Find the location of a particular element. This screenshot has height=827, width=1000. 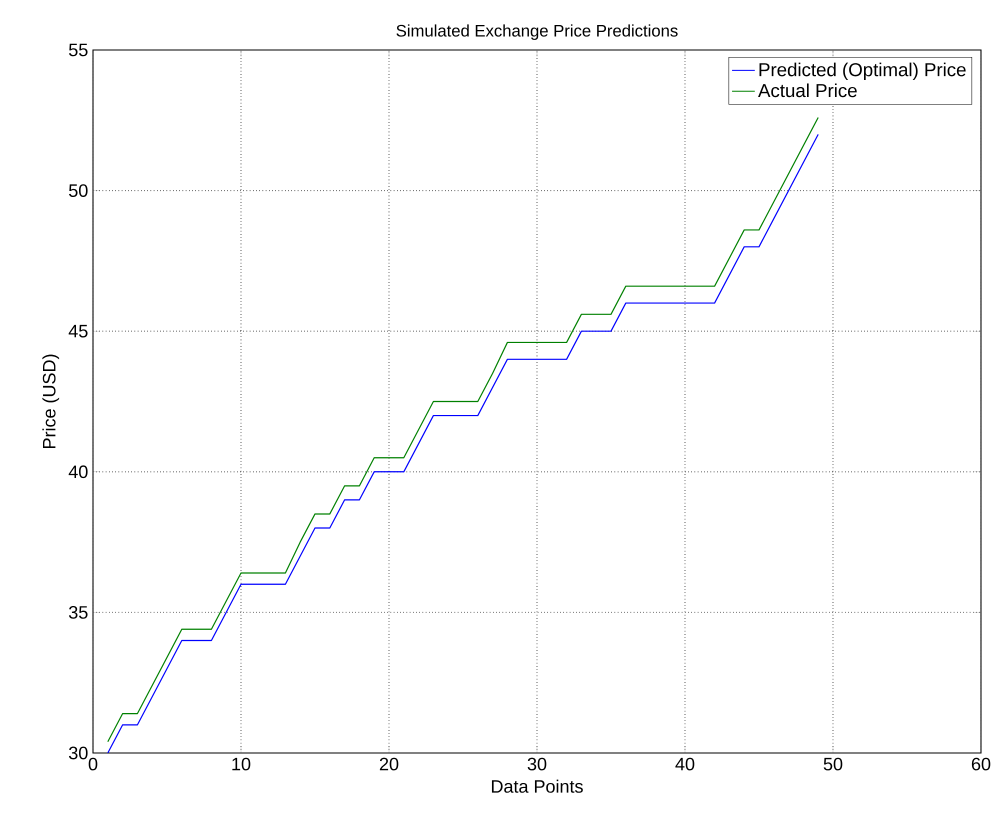

x-tick-label: 30 is located at coordinates (537, 764).